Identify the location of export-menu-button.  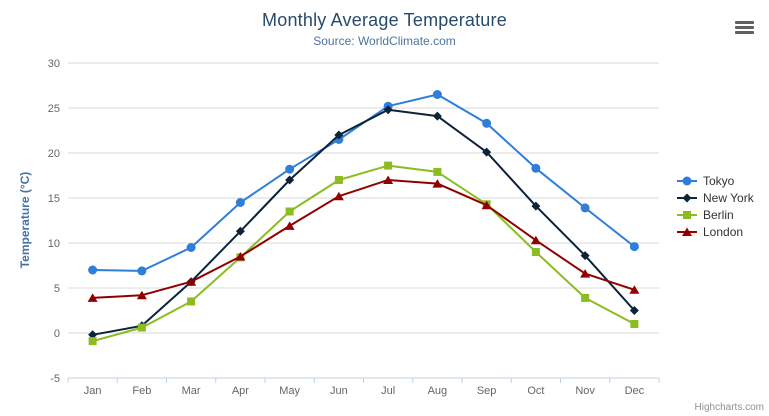
(744, 27).